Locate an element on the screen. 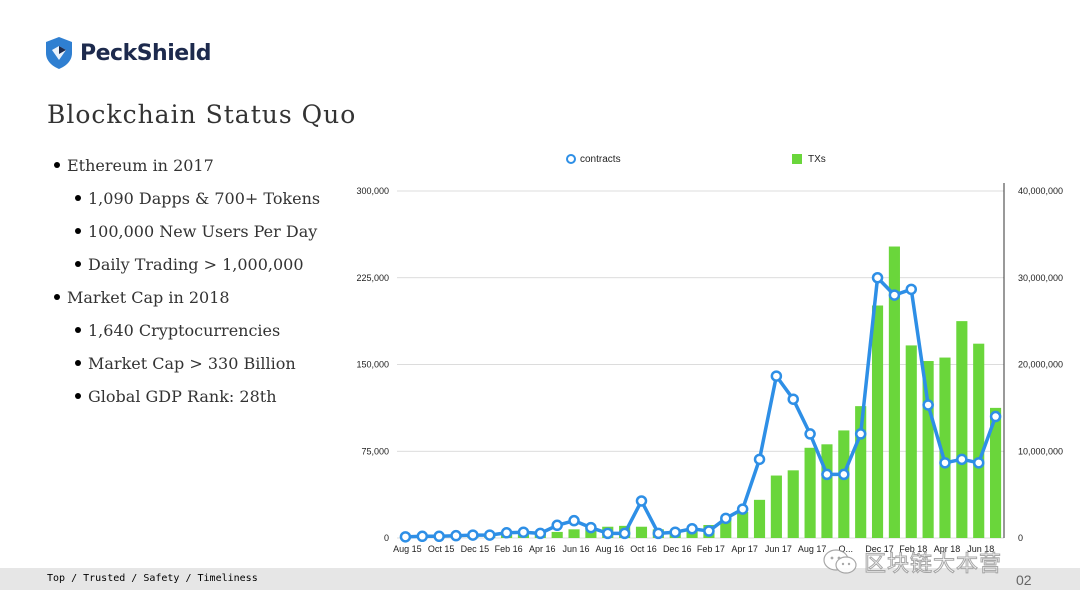 The image size is (1080, 608). x-tick-label: Apr 17 is located at coordinates (744, 549).